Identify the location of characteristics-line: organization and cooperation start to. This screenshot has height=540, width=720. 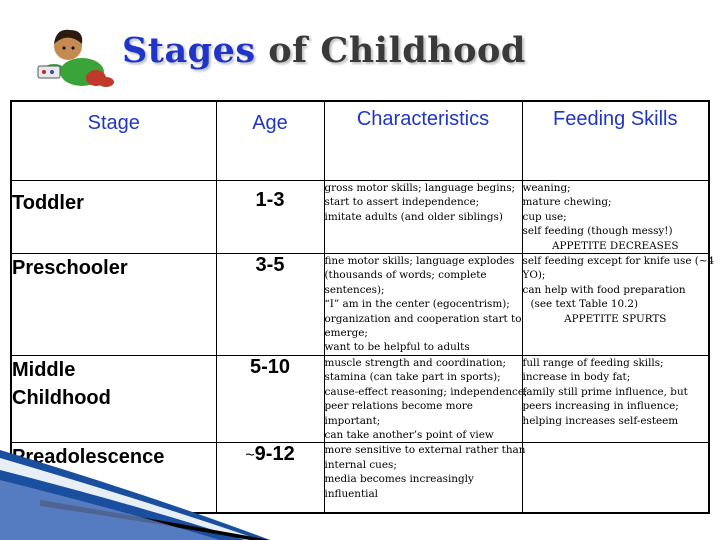
(423, 318).